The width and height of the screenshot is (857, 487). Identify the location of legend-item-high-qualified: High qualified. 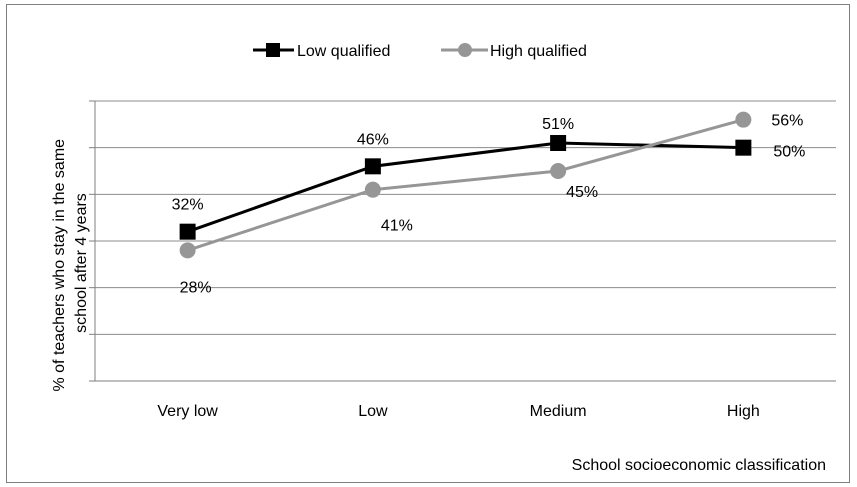
(514, 51).